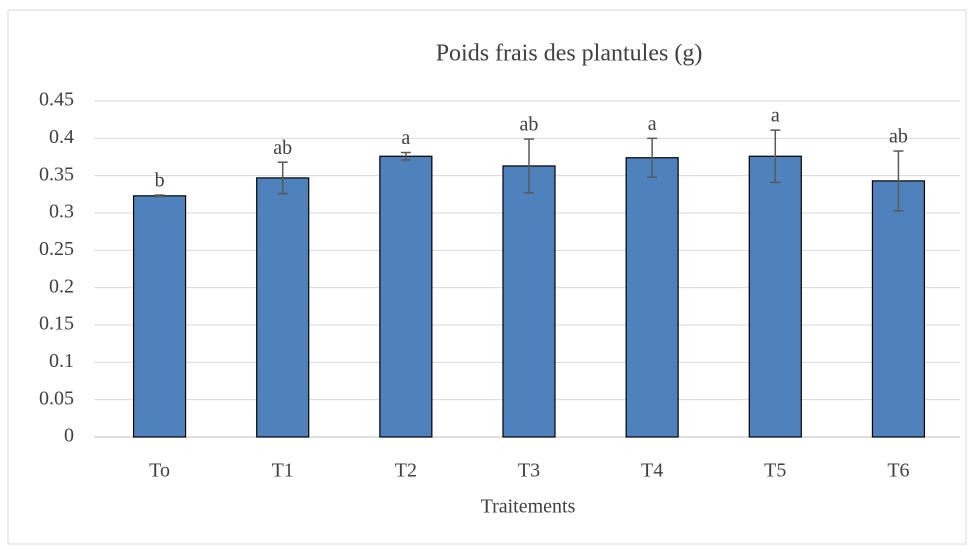 The height and width of the screenshot is (552, 975). Describe the element at coordinates (56, 324) in the screenshot. I see `y-tick-label: 0.15` at that location.